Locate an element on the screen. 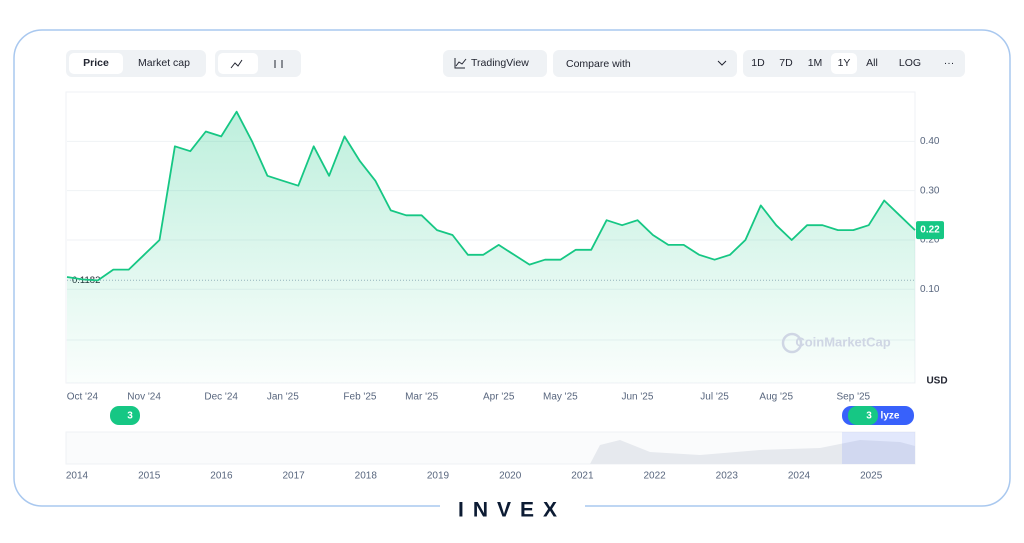 The width and height of the screenshot is (1024, 543). more-button: ··· is located at coordinates (949, 63).